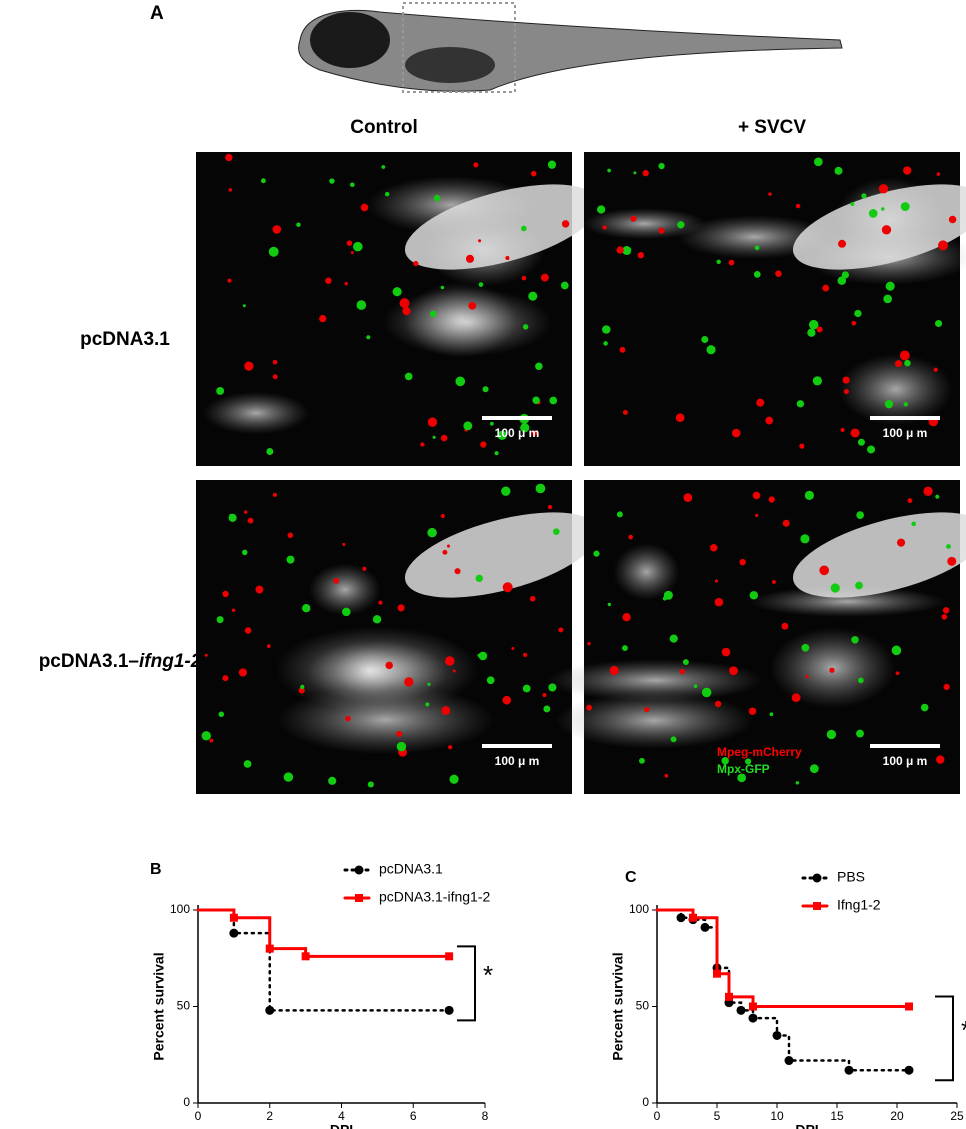 The width and height of the screenshot is (966, 1129). I want to click on row-header: pcDNA3.1–ifng1-2, so click(120, 661).